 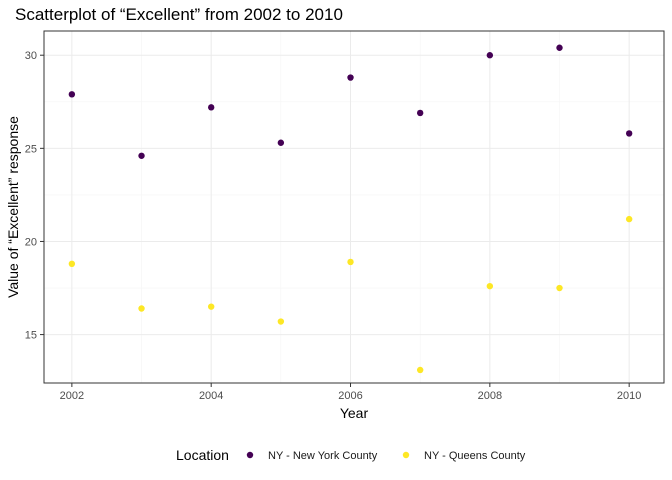 I want to click on y-axis: 15 20 25 30, so click(x=34, y=196).